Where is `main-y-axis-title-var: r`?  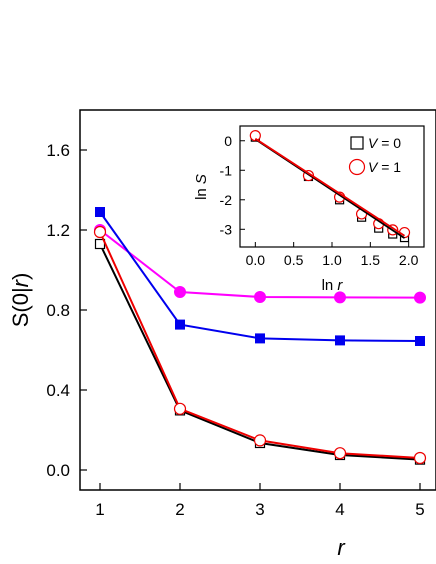 main-y-axis-title-var: r is located at coordinates (20, 282).